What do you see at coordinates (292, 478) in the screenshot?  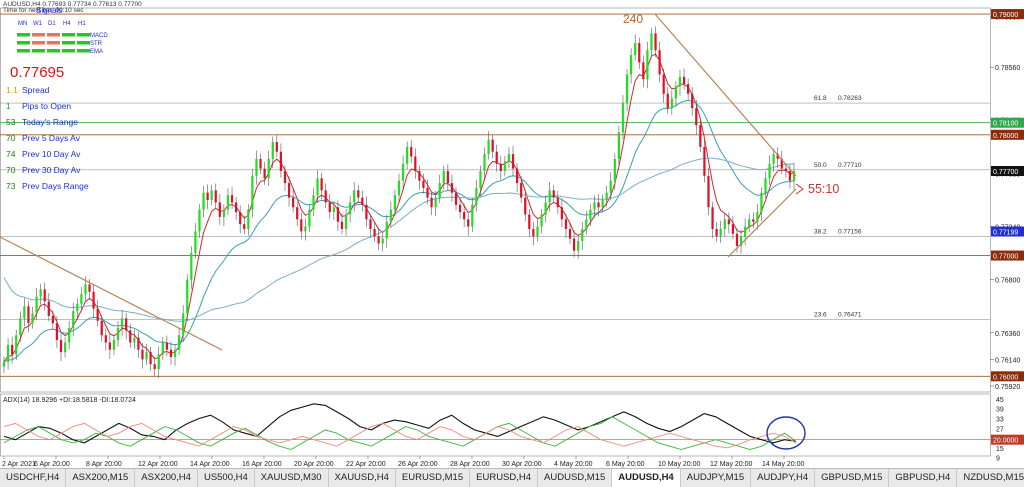 I see `symbol-tab: XAUUSD,M30` at bounding box center [292, 478].